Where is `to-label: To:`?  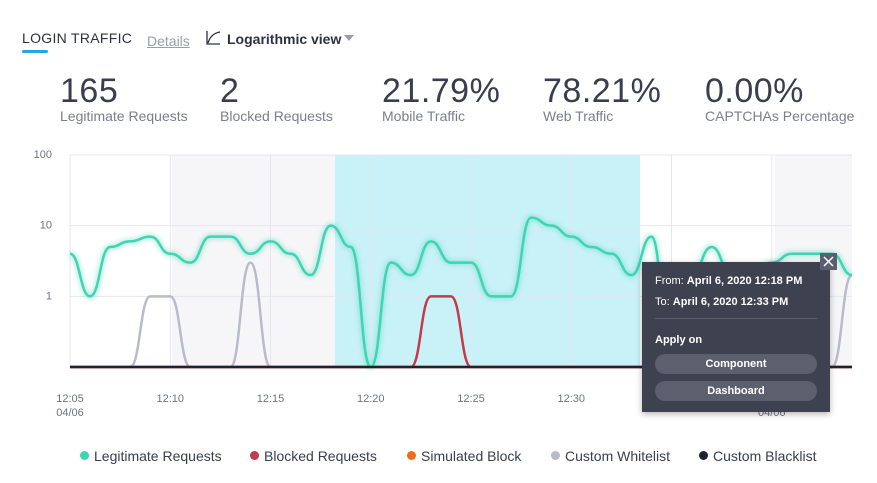 to-label: To: is located at coordinates (662, 302).